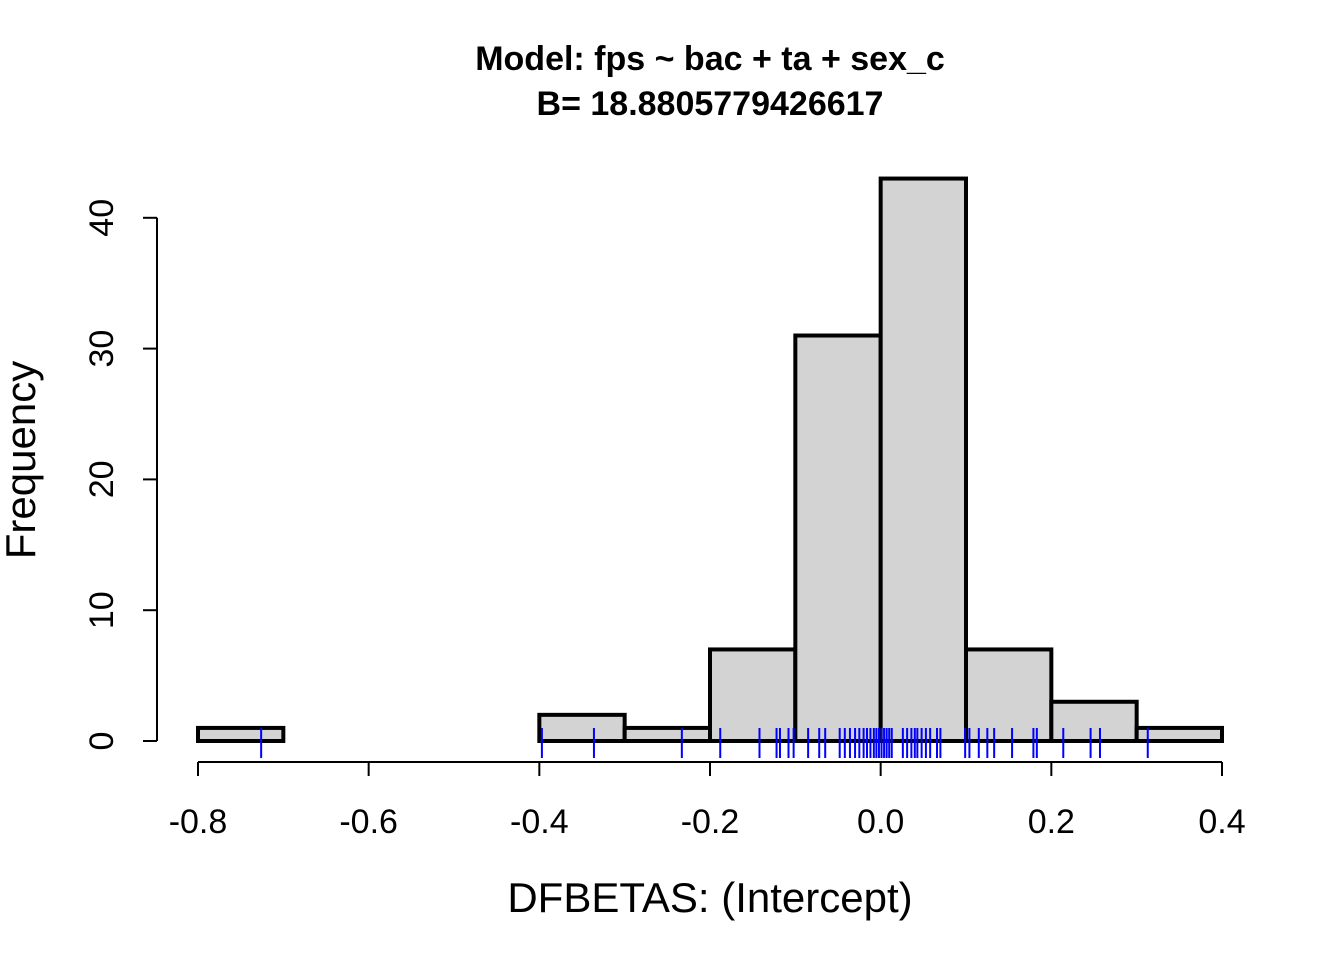  I want to click on x-tick-label: -0.4, so click(539, 822).